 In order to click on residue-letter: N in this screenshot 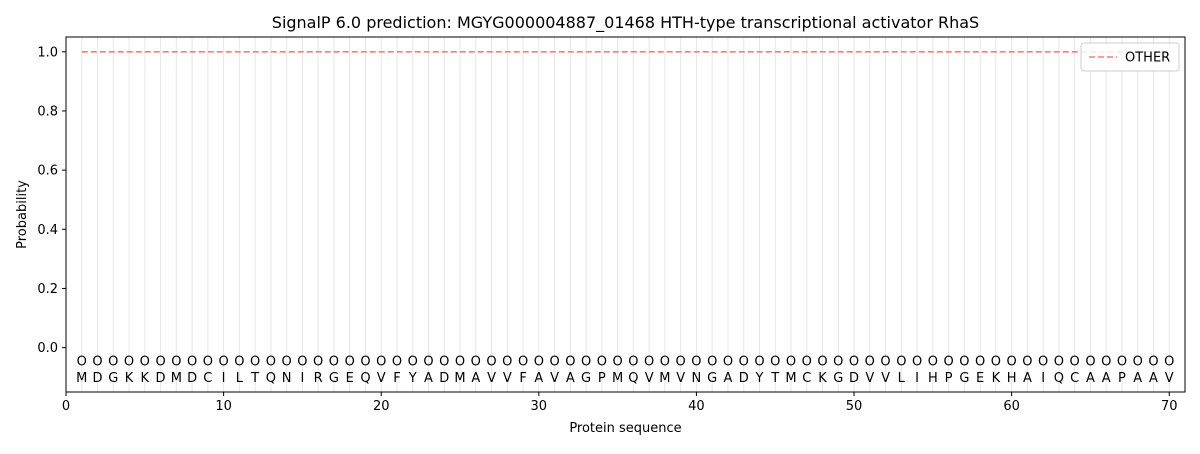, I will do `click(287, 378)`.